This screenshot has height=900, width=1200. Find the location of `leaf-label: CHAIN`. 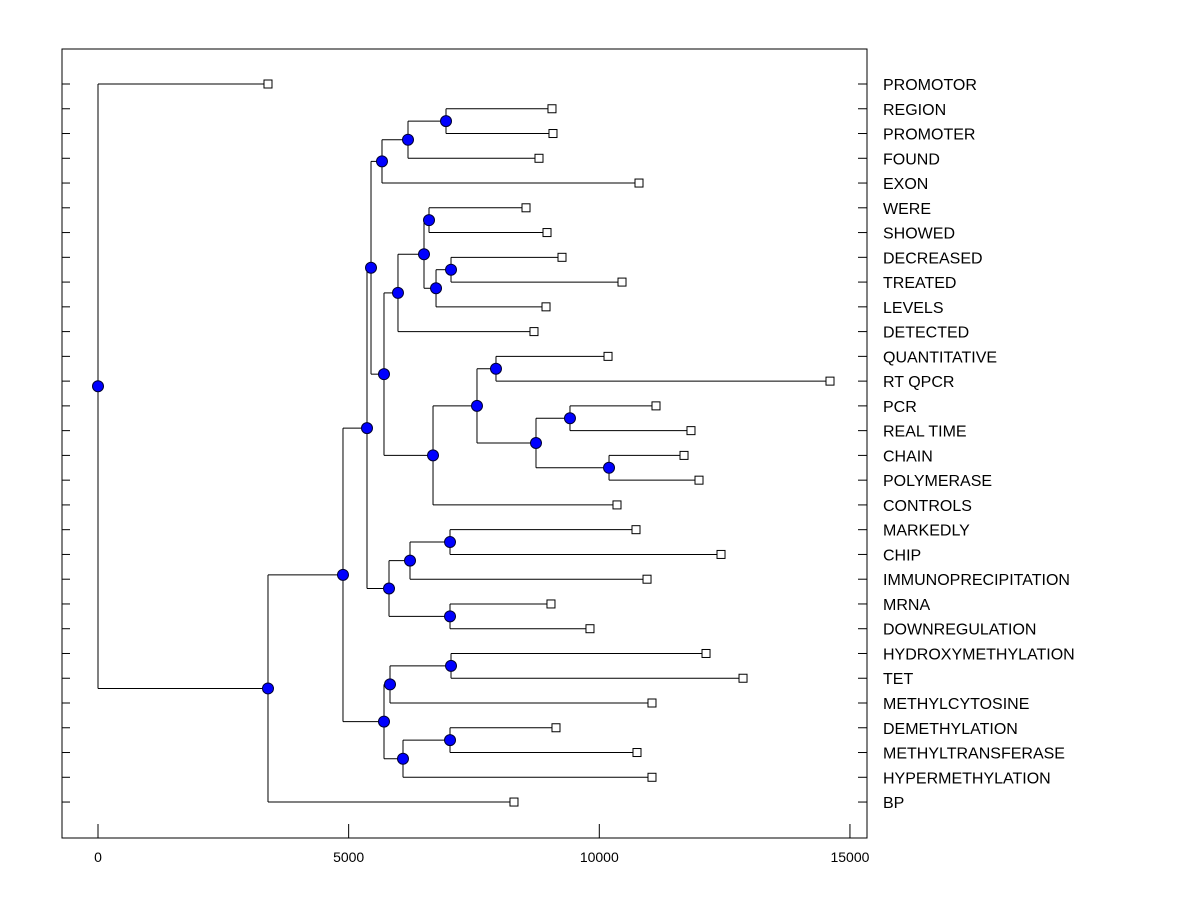

leaf-label: CHAIN is located at coordinates (908, 456).